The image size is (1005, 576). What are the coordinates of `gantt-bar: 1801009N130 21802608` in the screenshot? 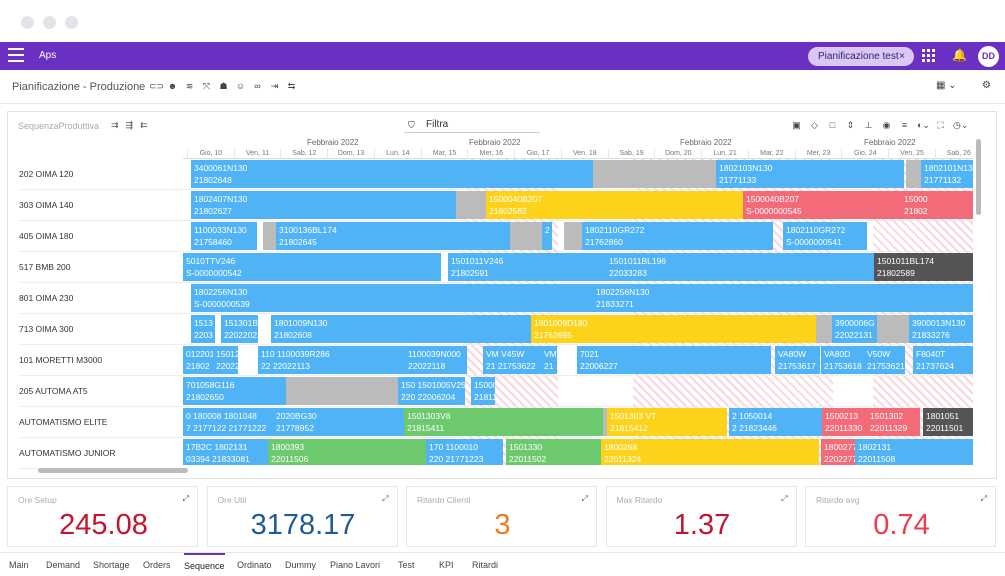 It's located at (401, 329).